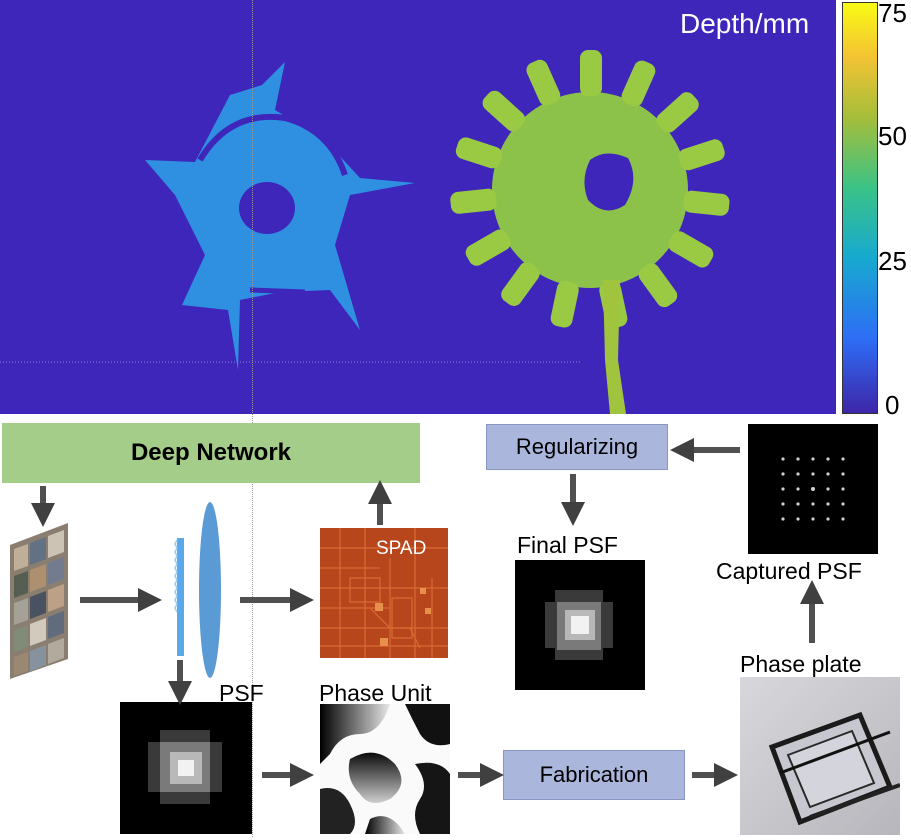  Describe the element at coordinates (834, 768) in the screenshot. I see `phase-plate-svg` at that location.